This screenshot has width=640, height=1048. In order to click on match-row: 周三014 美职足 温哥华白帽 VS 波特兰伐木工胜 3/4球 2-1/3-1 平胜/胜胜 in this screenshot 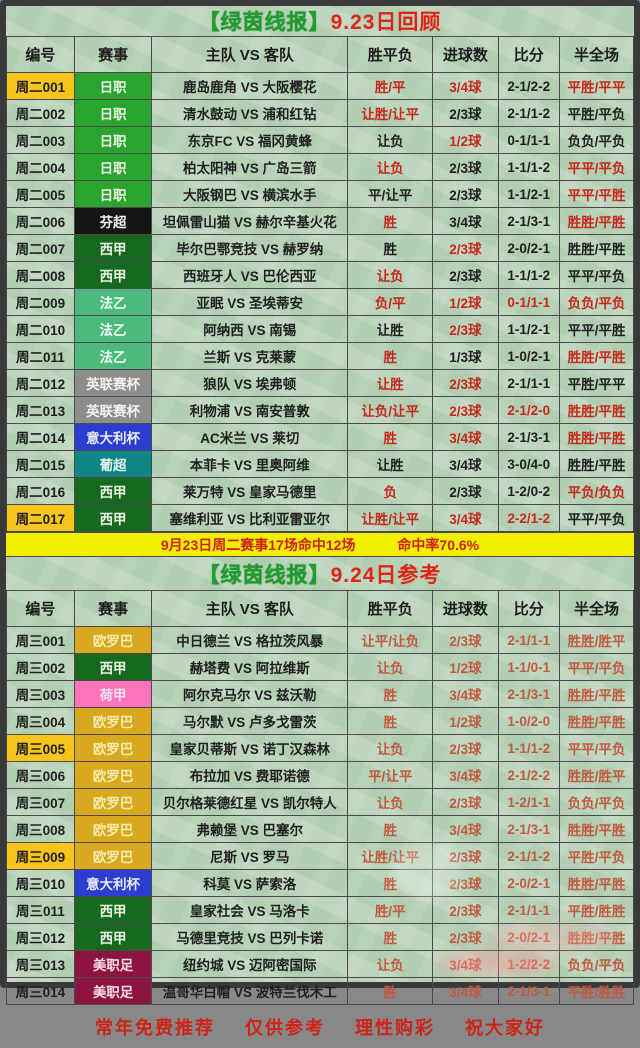, I will do `click(320, 991)`.